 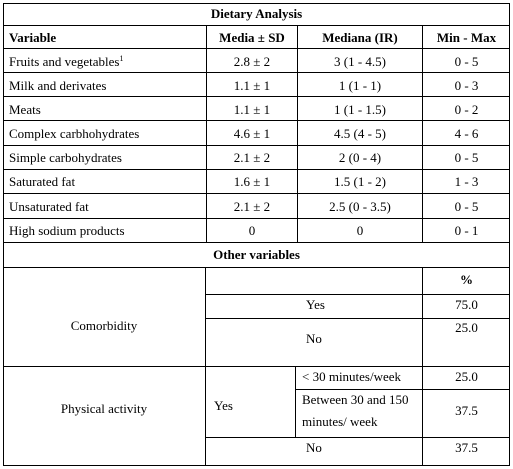 What do you see at coordinates (466, 304) in the screenshot?
I see `comorbidity-yes-pct: 75.0` at bounding box center [466, 304].